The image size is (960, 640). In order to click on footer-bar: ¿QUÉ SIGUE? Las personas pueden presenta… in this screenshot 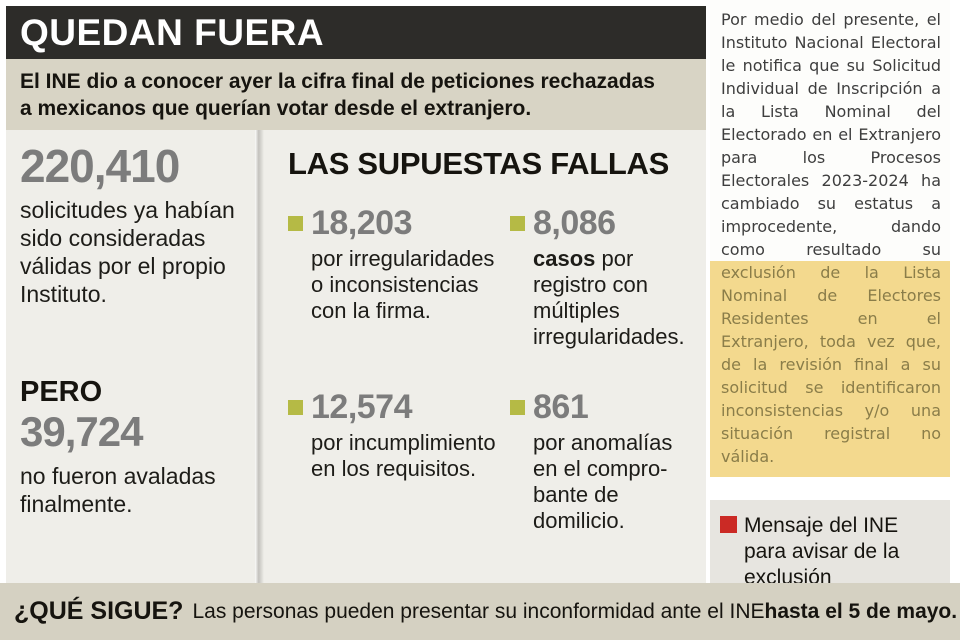, I will do `click(480, 611)`.